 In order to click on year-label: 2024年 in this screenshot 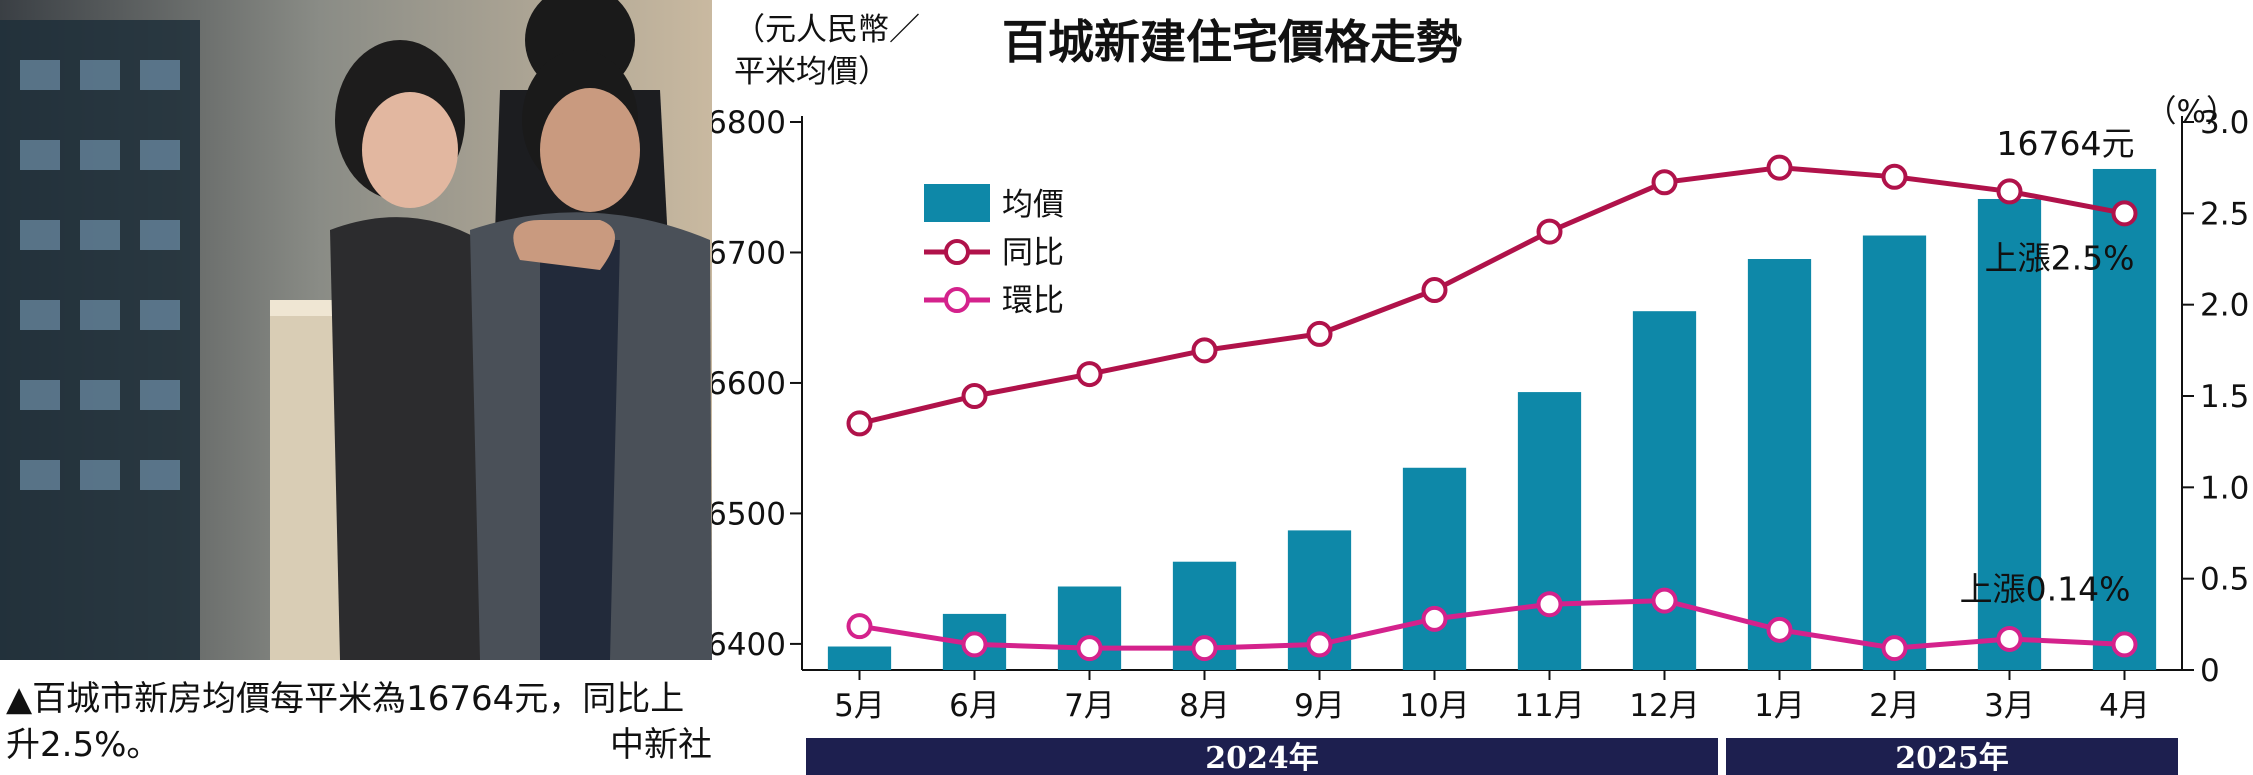, I will do `click(1262, 758)`.